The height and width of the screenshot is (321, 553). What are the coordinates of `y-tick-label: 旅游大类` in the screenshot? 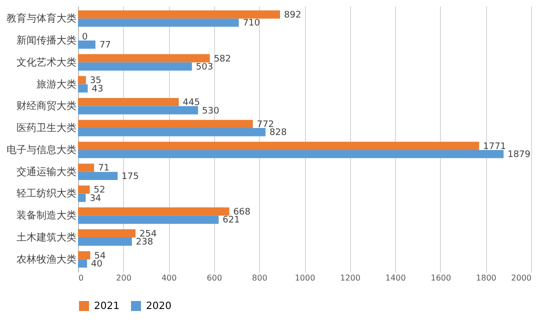 It's located at (56, 84).